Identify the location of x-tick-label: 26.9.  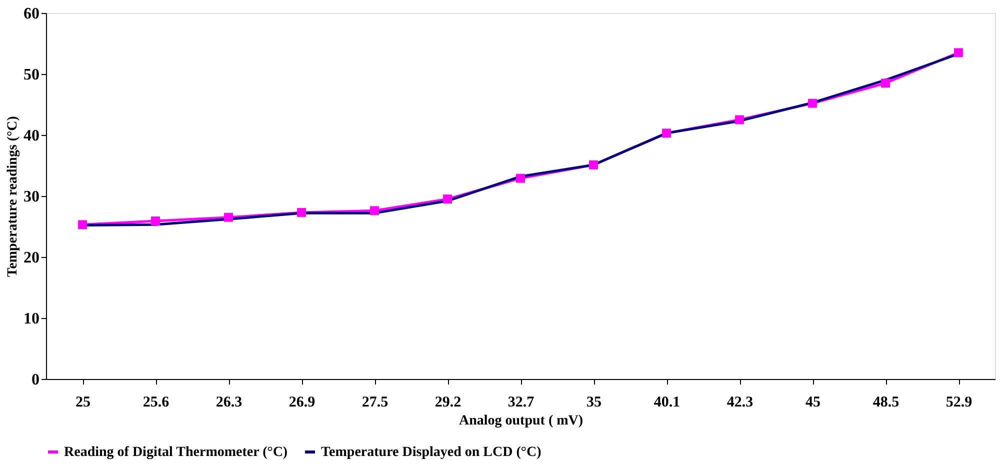
(302, 402).